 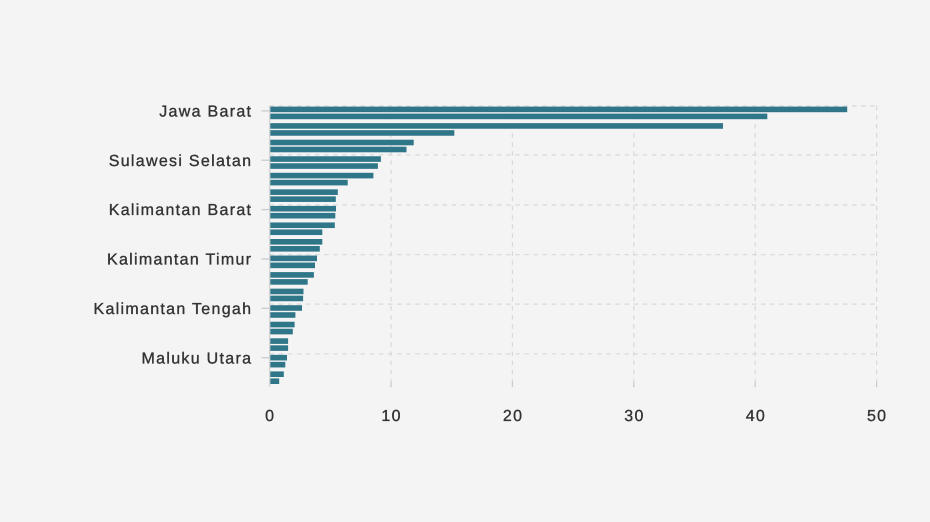 What do you see at coordinates (173, 309) in the screenshot?
I see `svg-text: Kalimantan Tengah` at bounding box center [173, 309].